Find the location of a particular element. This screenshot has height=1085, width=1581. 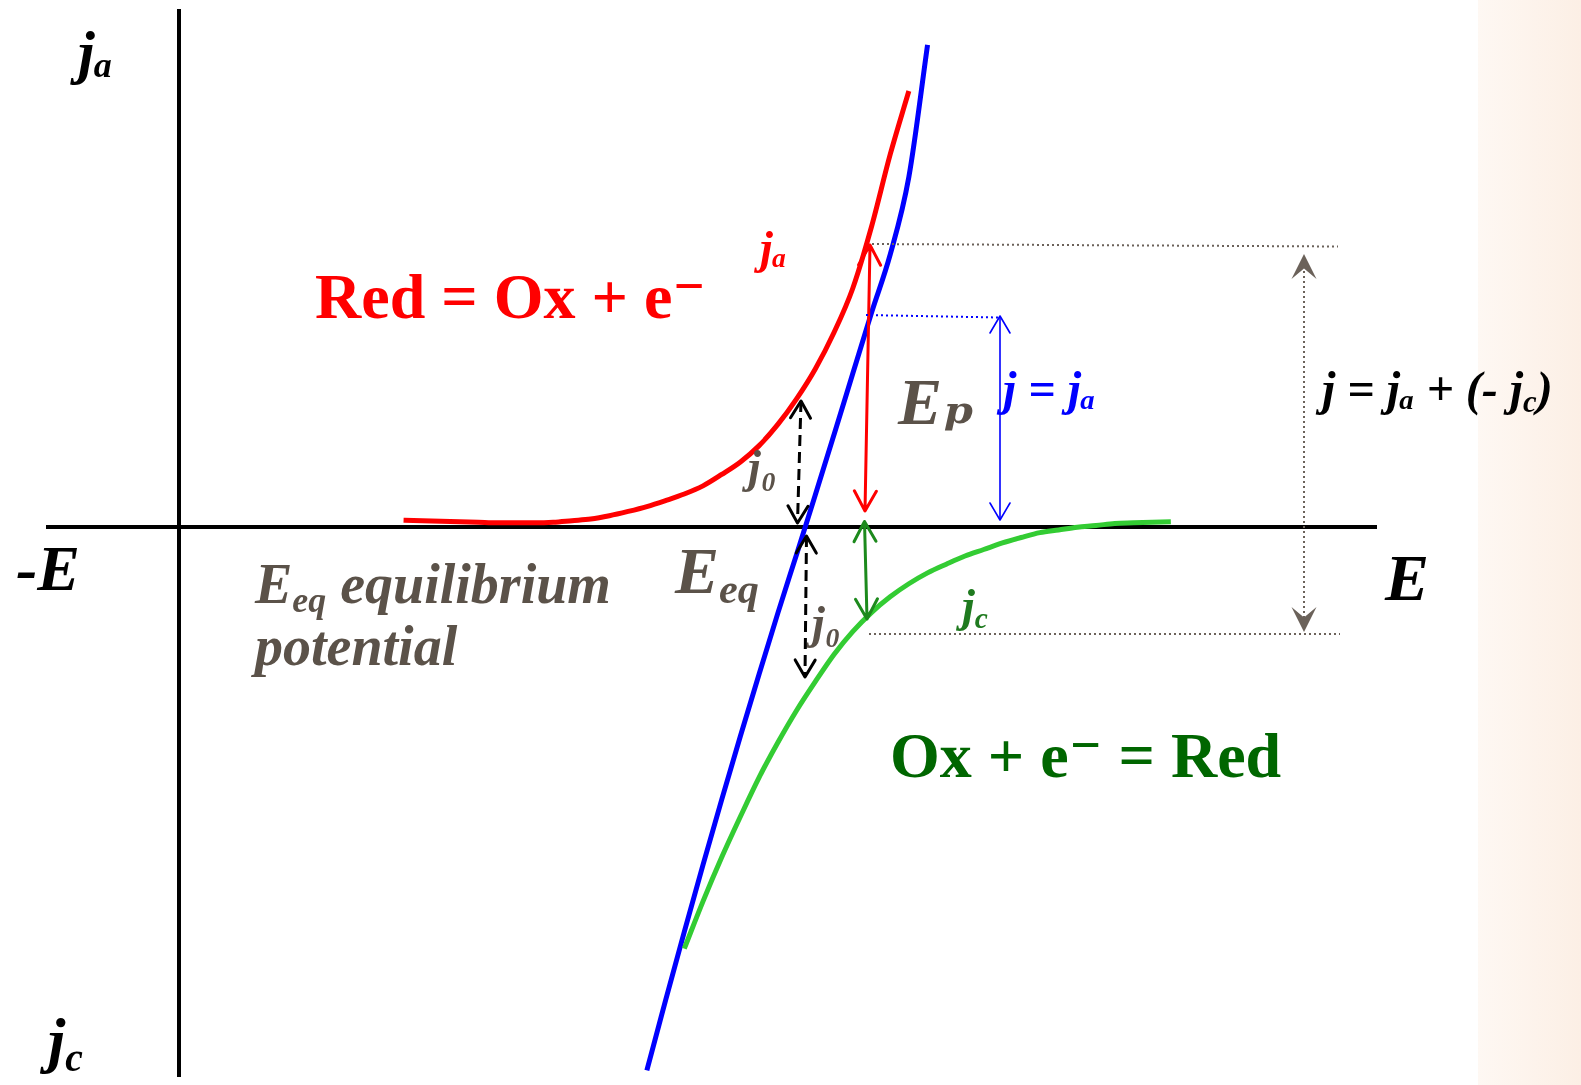

annotation: E$_{eq}$ is located at coordinates (717, 572).